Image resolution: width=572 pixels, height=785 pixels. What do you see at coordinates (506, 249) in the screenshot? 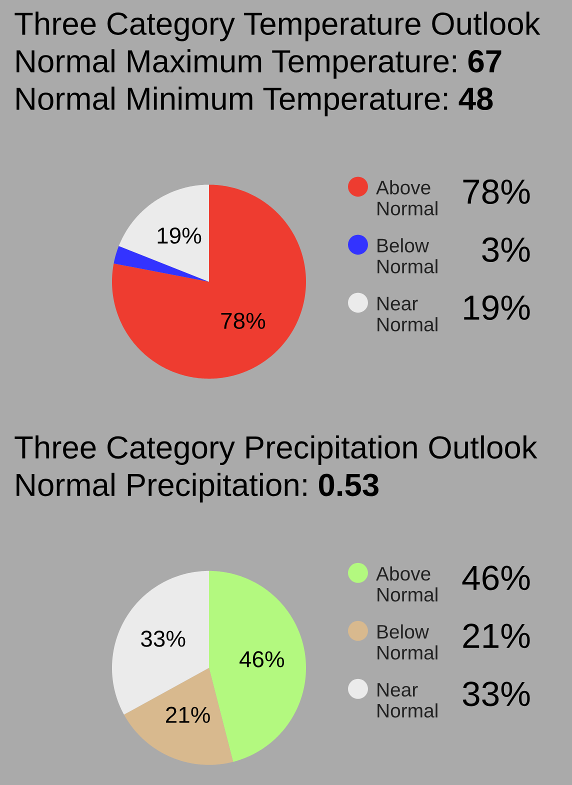
I see `data-label: 3%` at bounding box center [506, 249].